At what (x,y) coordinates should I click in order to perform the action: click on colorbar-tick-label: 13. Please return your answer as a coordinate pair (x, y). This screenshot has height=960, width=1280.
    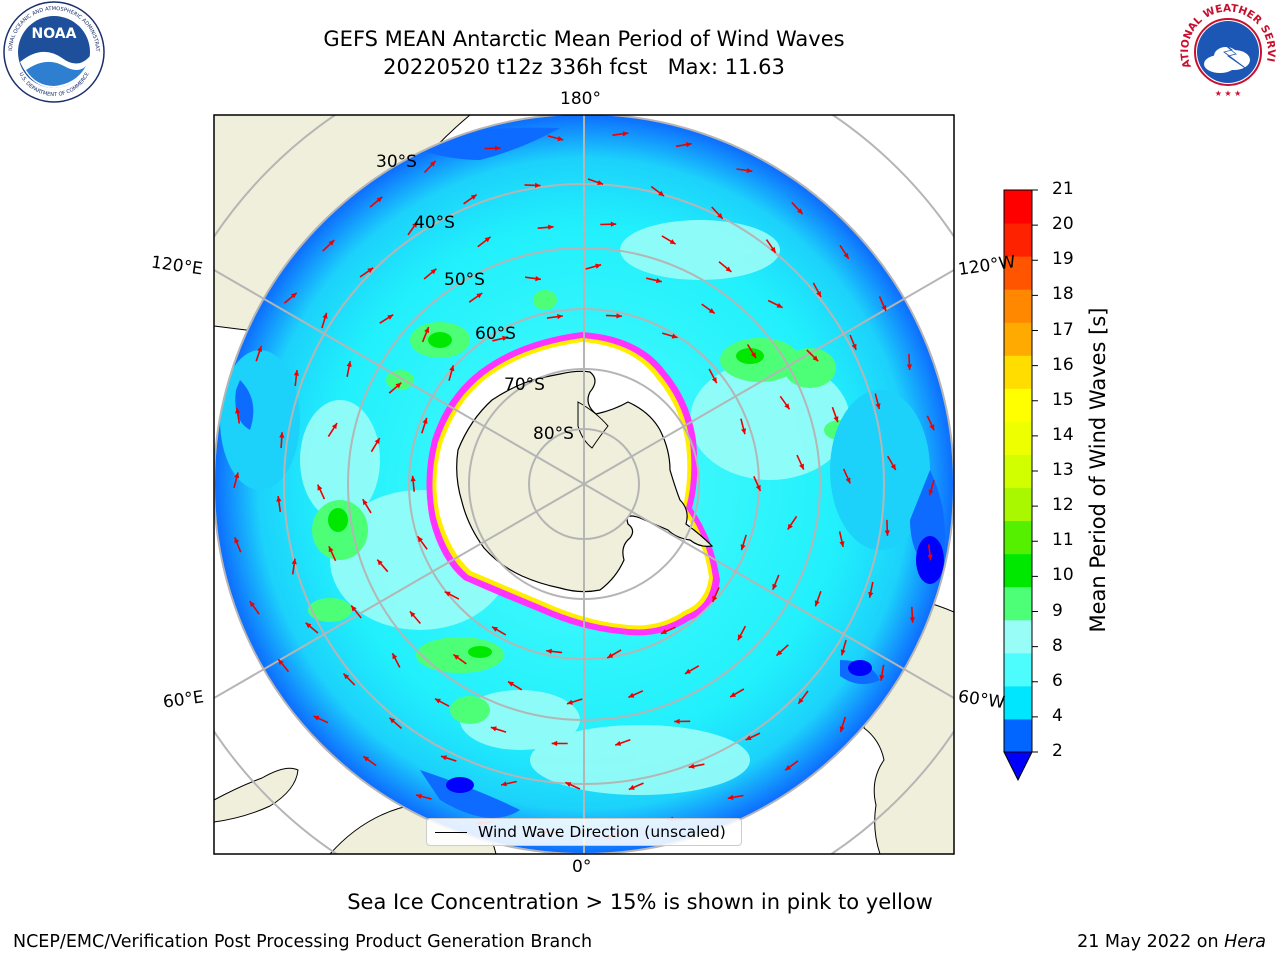
    Looking at the image, I should click on (1063, 470).